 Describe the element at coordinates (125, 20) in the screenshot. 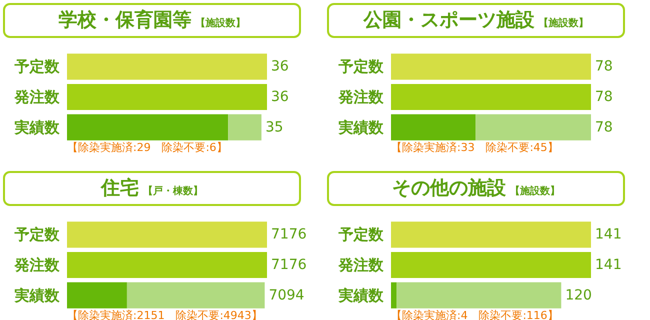

I see `chart-title: 学校・保育園等` at that location.